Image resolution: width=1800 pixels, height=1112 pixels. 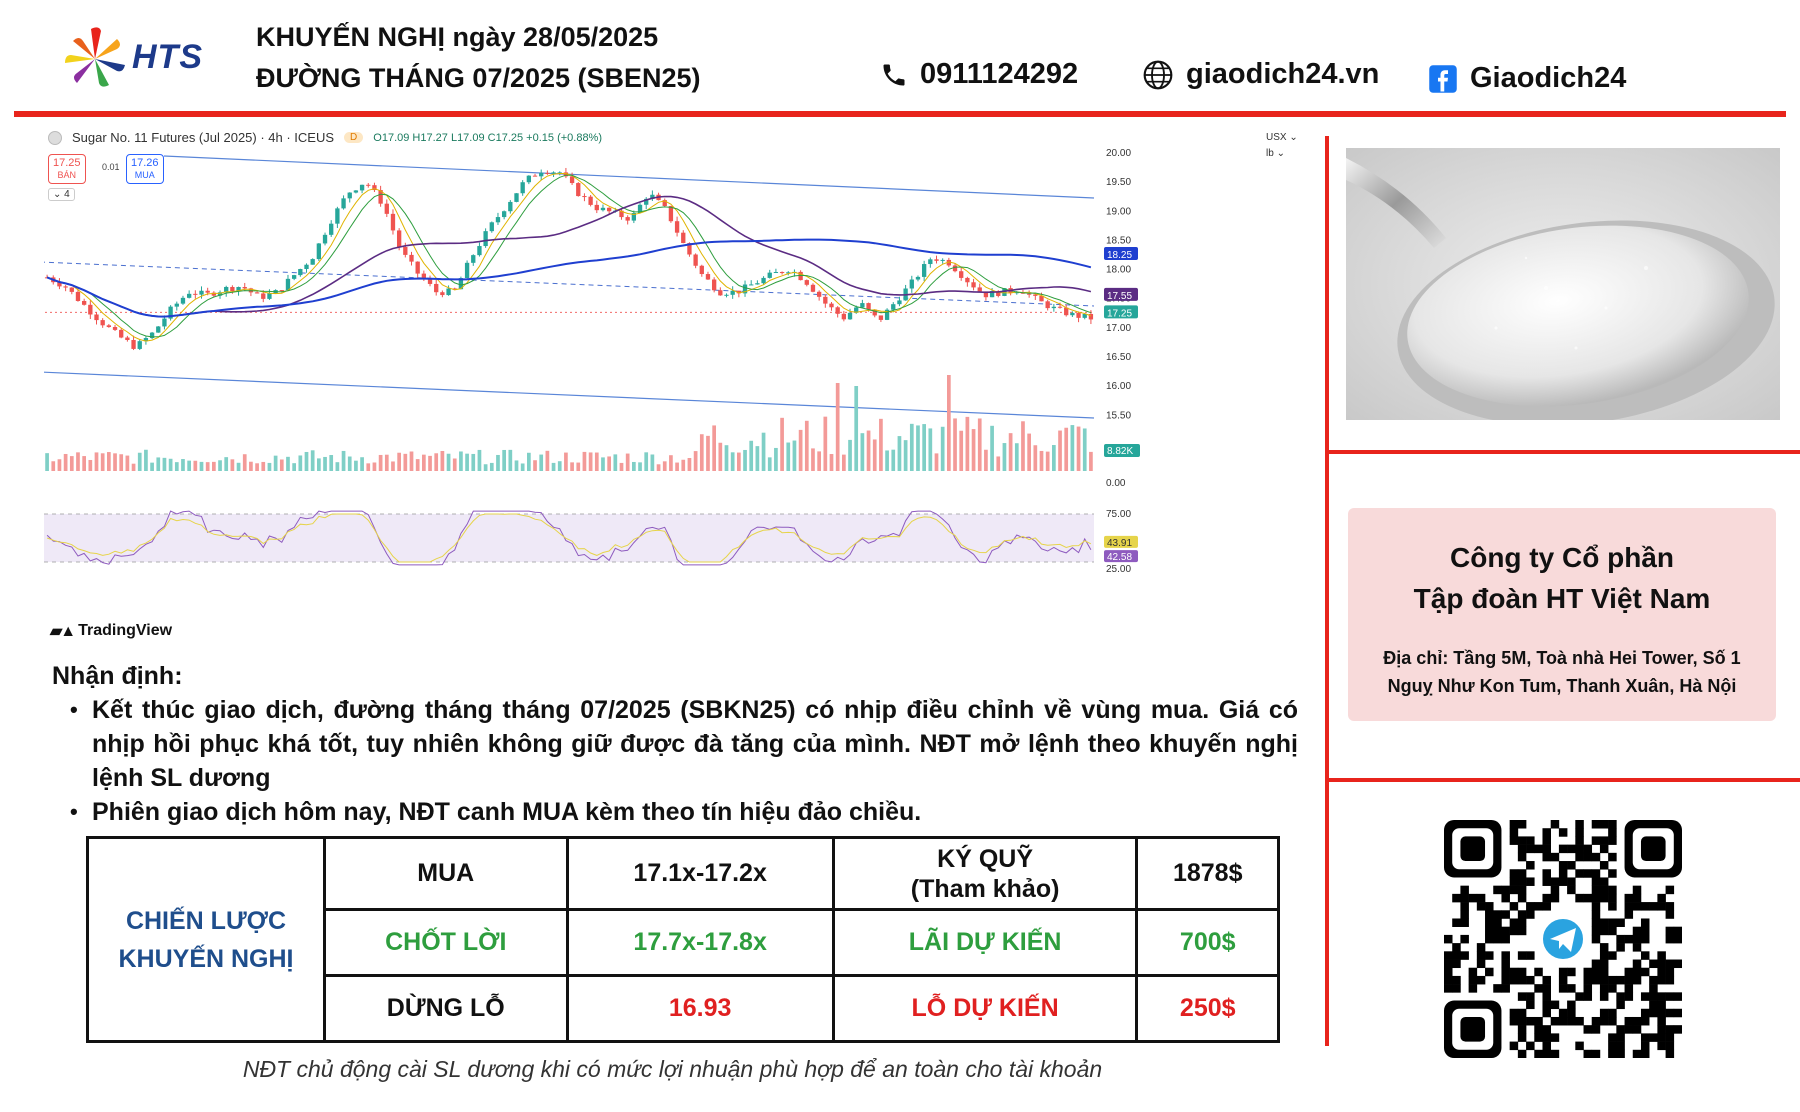 What do you see at coordinates (979, 74) in the screenshot?
I see `phone-contact: 0911124292` at bounding box center [979, 74].